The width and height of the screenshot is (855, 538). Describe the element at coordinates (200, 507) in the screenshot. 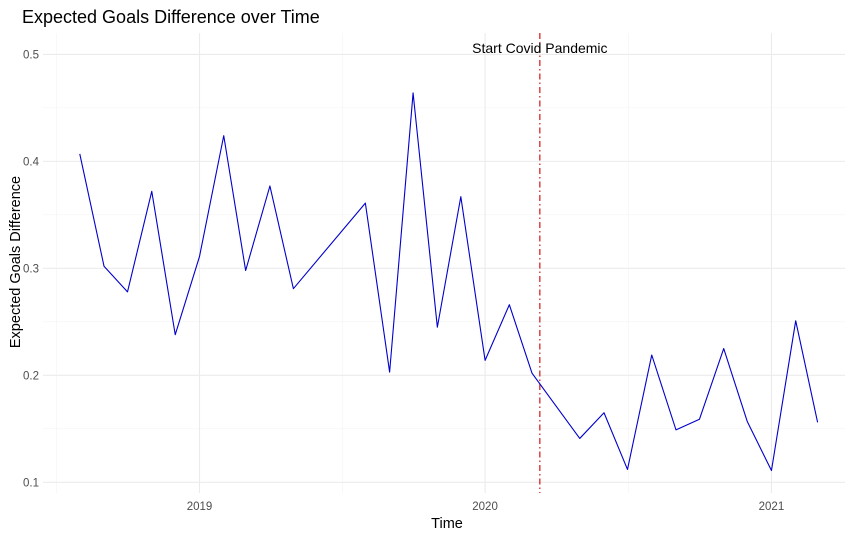

I see `x-tick-label: 2019` at that location.